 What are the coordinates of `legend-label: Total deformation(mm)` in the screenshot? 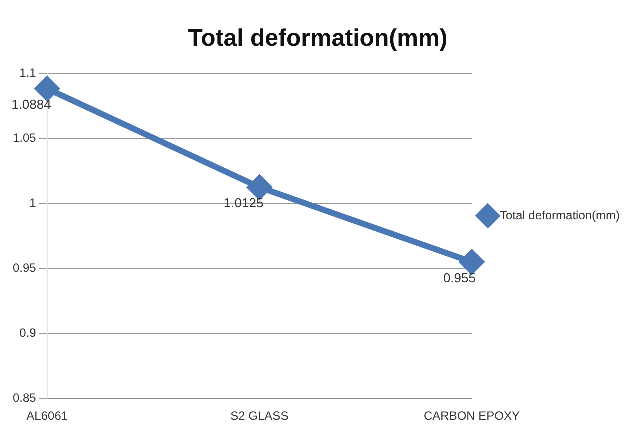 It's located at (560, 215).